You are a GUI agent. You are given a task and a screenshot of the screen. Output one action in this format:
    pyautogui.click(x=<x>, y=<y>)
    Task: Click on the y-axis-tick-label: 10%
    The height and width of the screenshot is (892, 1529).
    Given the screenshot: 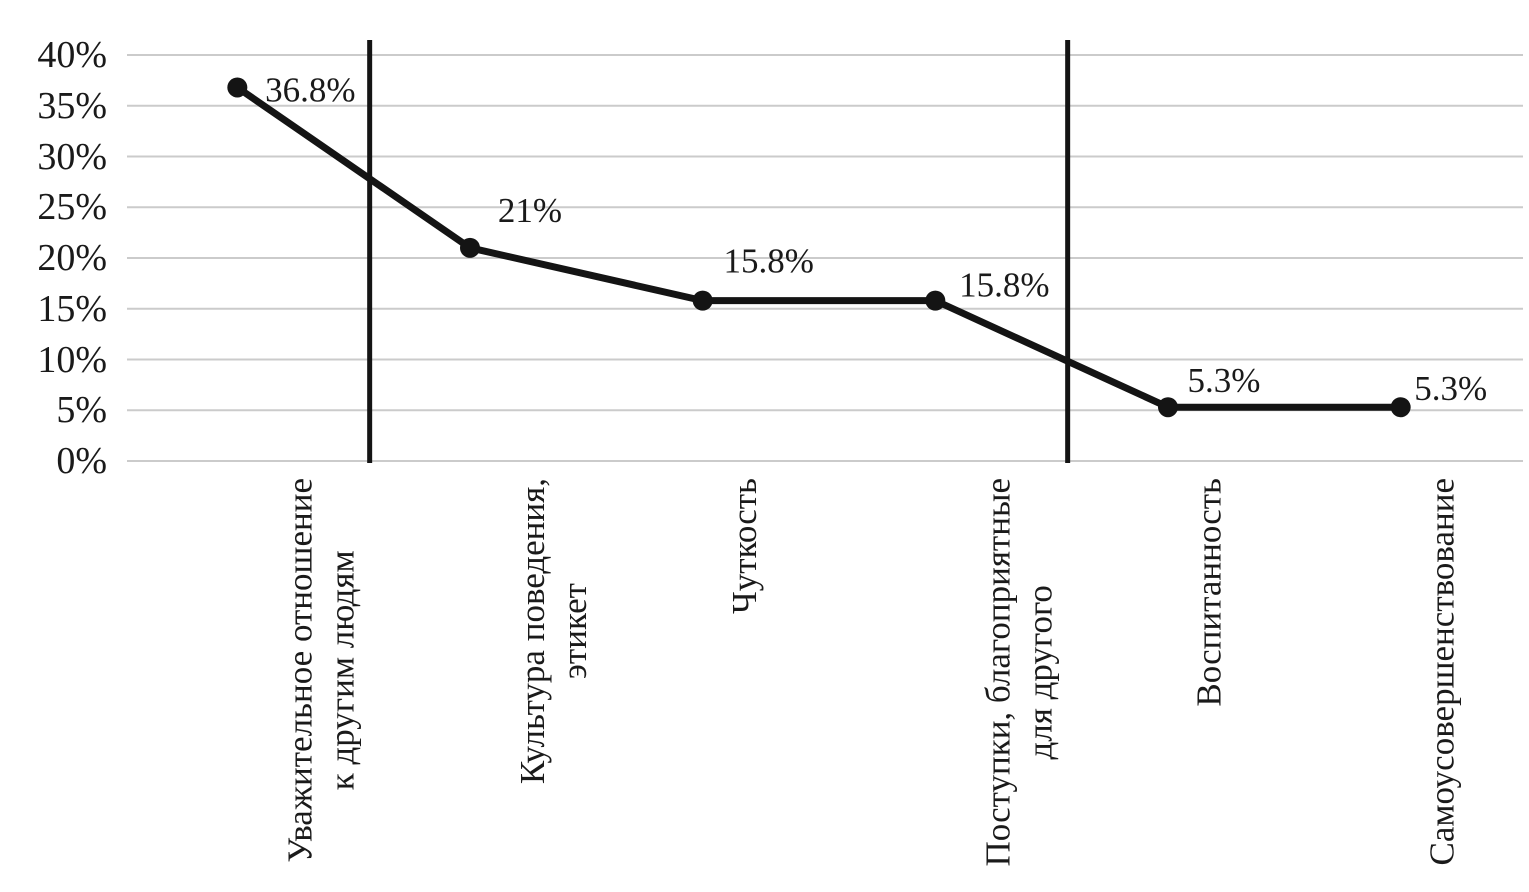 What is the action you would take?
    pyautogui.click(x=72, y=359)
    